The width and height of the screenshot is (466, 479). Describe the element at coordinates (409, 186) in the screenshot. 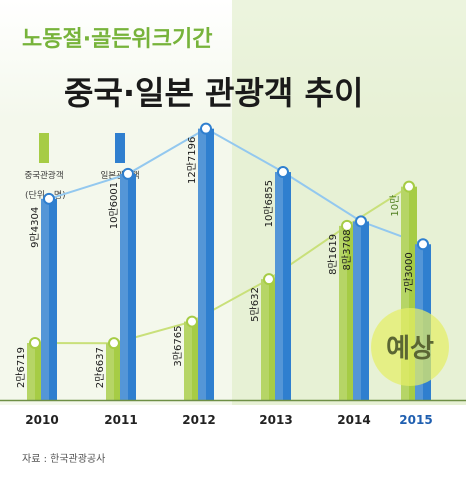

I see `point-china-2015` at that location.